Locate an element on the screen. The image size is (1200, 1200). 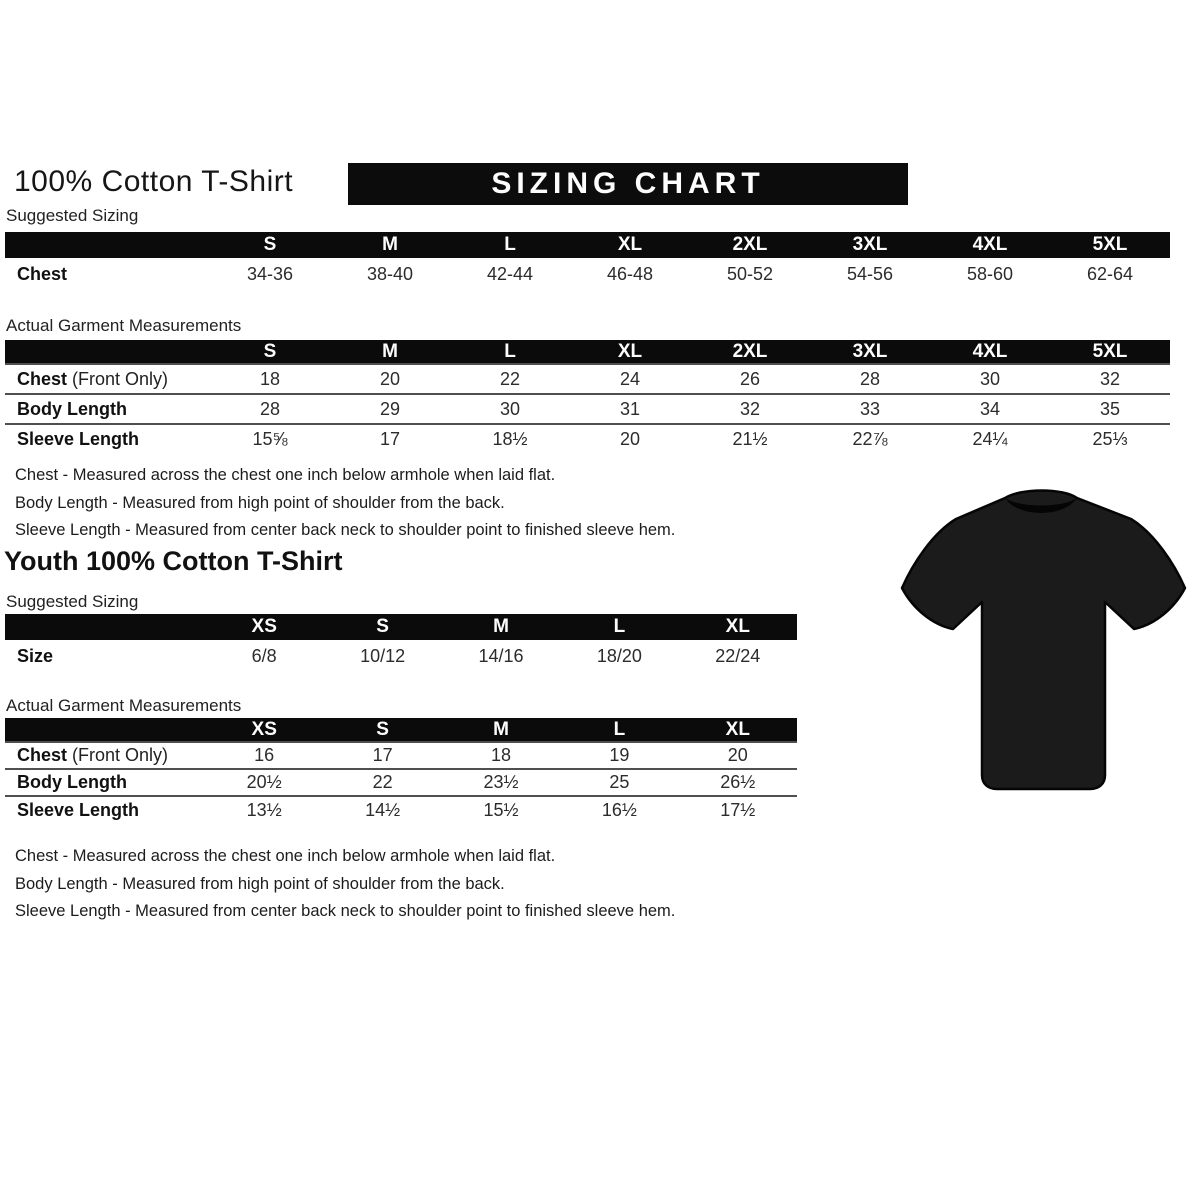
cell: 25 is located at coordinates (619, 782).